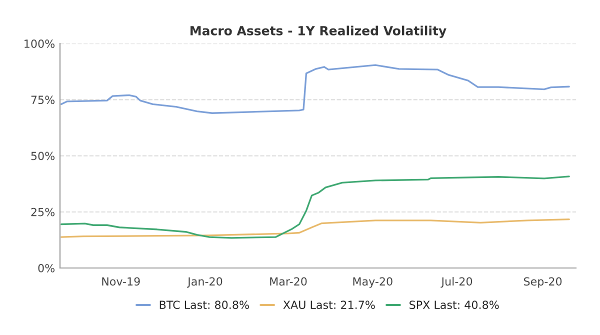 Image resolution: width=600 pixels, height=335 pixels. Describe the element at coordinates (318, 32) in the screenshot. I see `chart-title: Macro Assets - 1Y Realized Volatility` at that location.